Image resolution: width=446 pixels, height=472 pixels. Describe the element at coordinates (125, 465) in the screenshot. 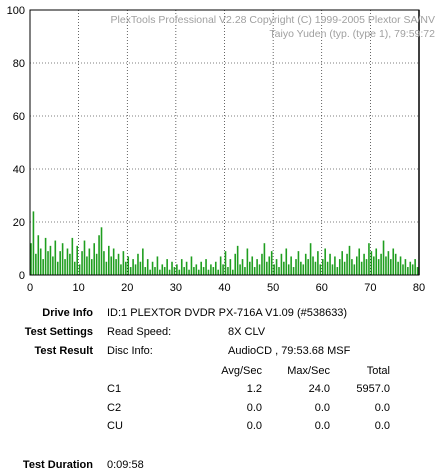

I see `test-duration-value: 0:09:58` at that location.